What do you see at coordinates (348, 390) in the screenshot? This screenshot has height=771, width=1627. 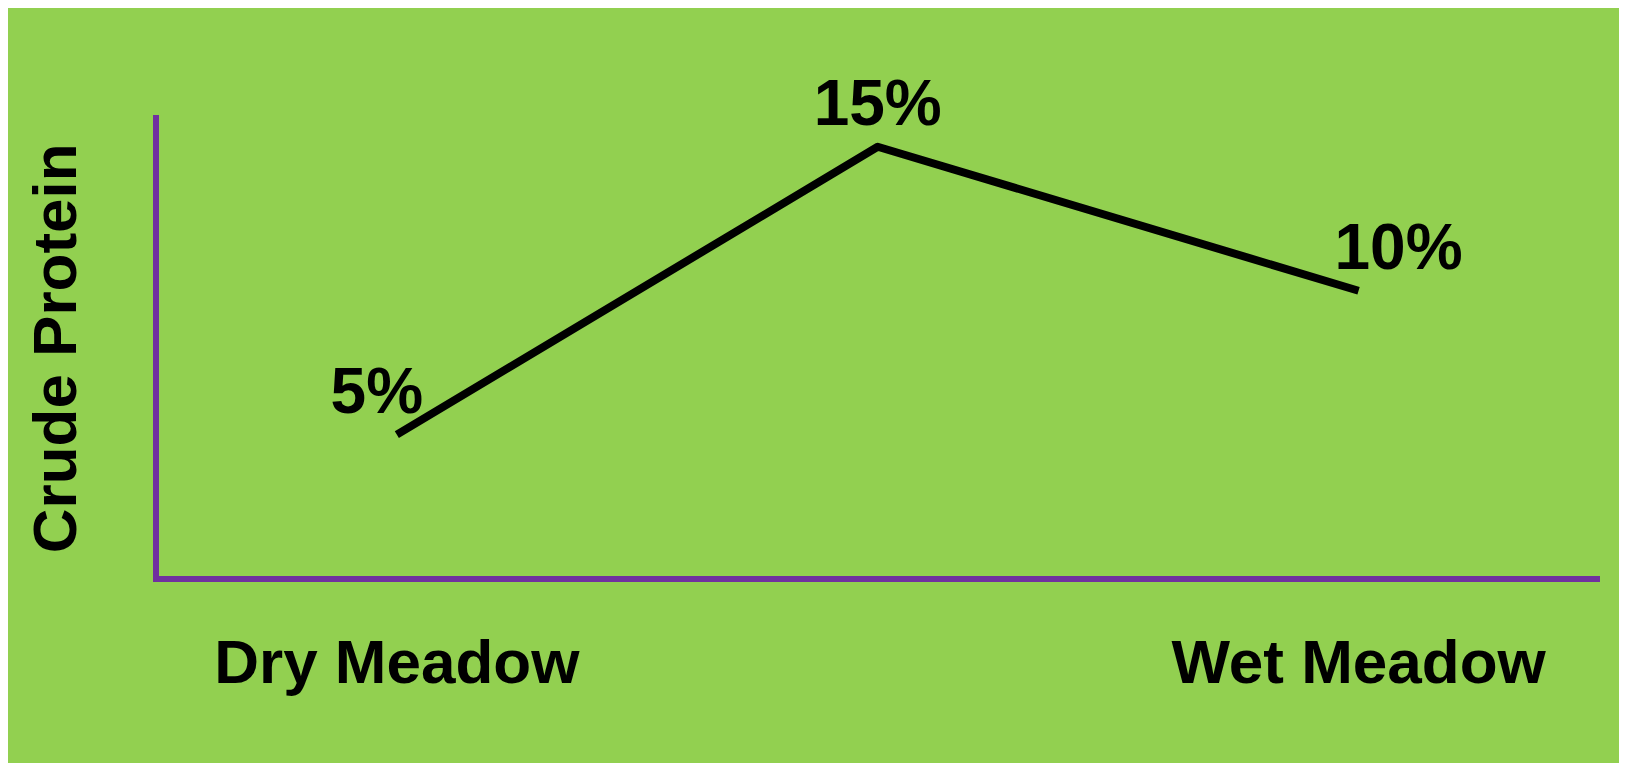 I see `data-label: 5` at bounding box center [348, 390].